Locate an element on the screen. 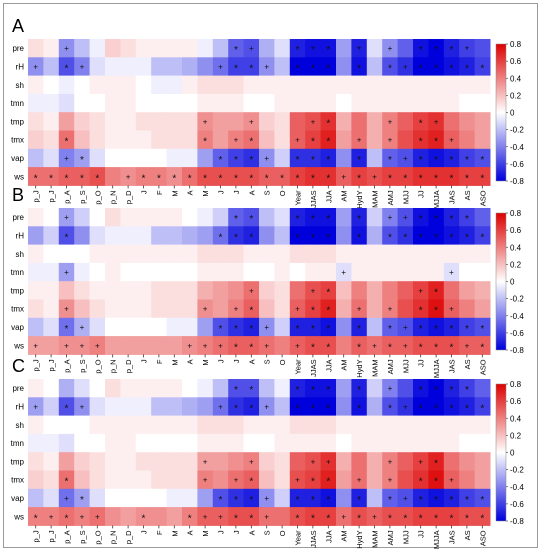 The image size is (540, 550). column-label: p_S is located at coordinates (82, 196).